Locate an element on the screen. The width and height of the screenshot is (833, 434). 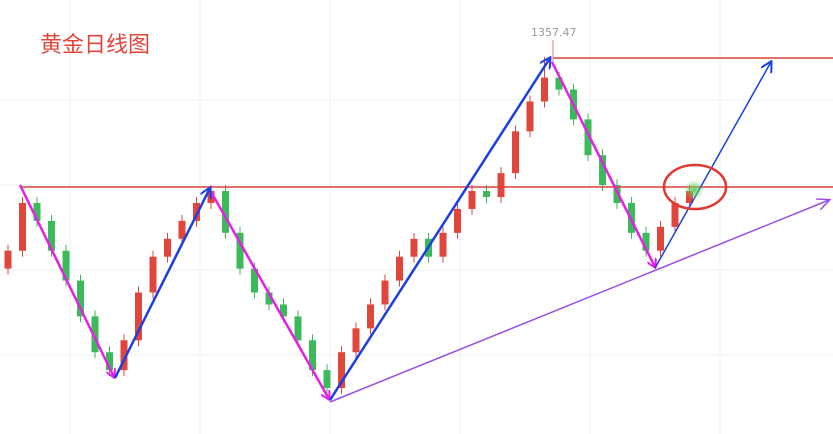
high-label: 1357.47 is located at coordinates (554, 32).